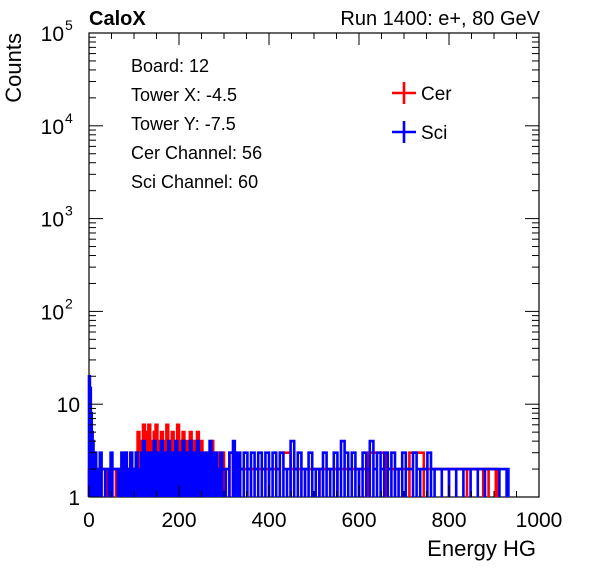 The image size is (596, 572). I want to click on y-tick-exponent: 3, so click(69, 211).